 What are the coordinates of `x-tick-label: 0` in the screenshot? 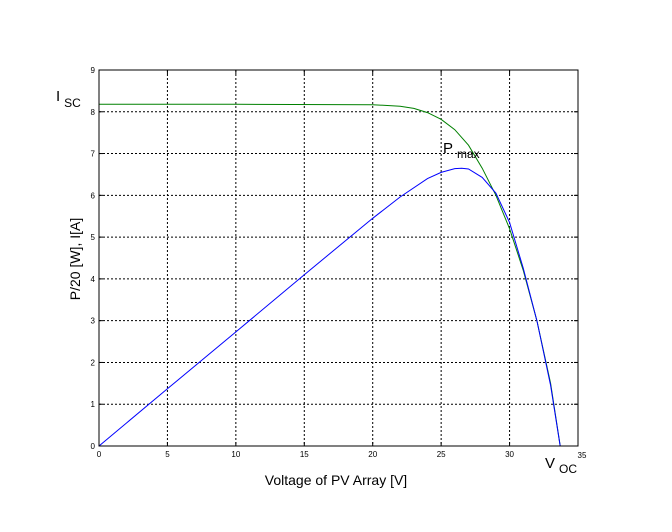 It's located at (99, 454).